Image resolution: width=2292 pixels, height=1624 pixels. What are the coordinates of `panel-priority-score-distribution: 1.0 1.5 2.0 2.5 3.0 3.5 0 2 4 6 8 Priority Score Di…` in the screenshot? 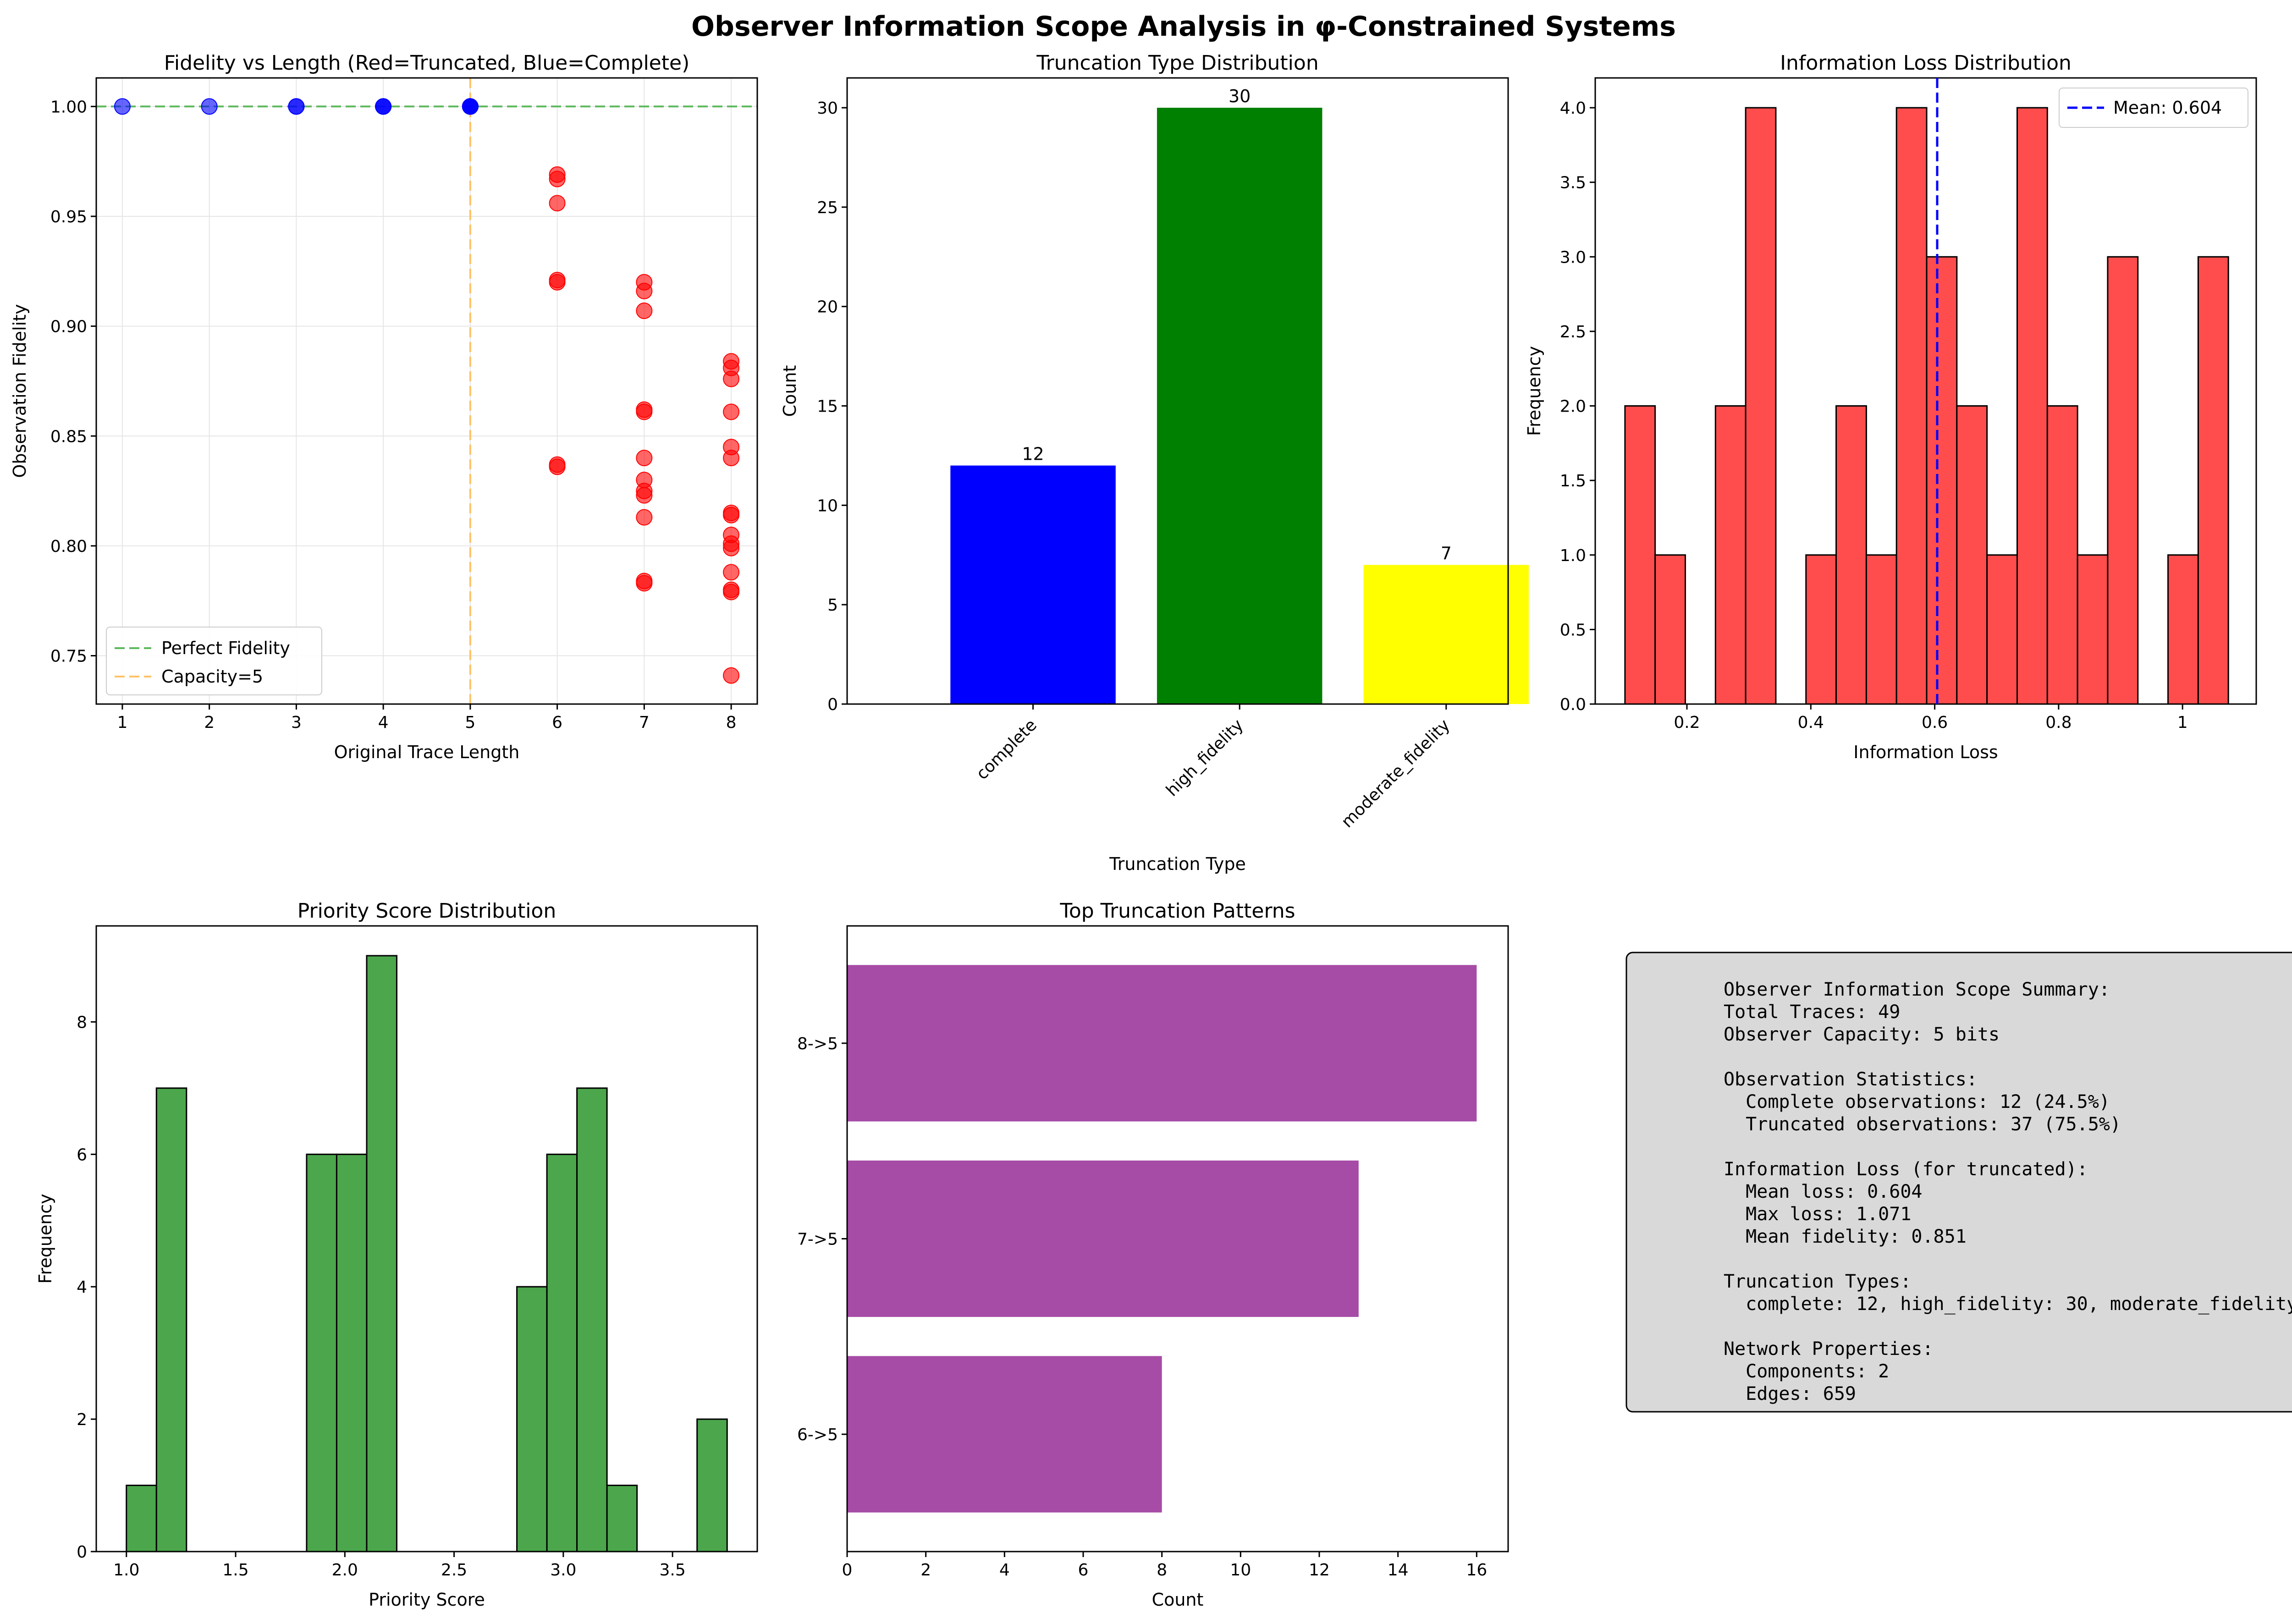 It's located at (396, 1254).